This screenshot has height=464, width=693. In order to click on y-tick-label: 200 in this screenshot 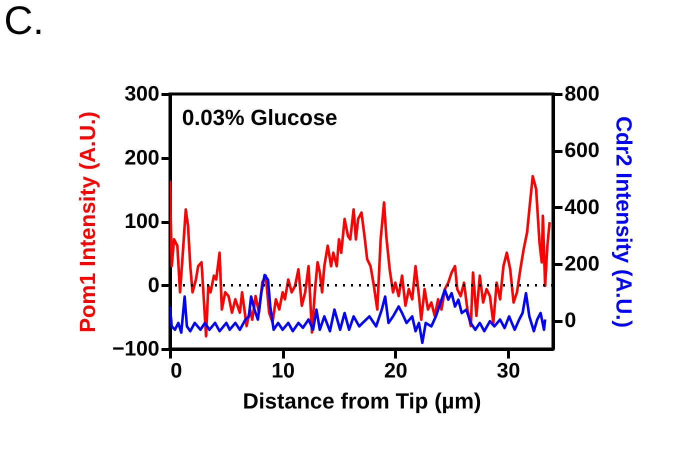, I will do `click(142, 158)`.